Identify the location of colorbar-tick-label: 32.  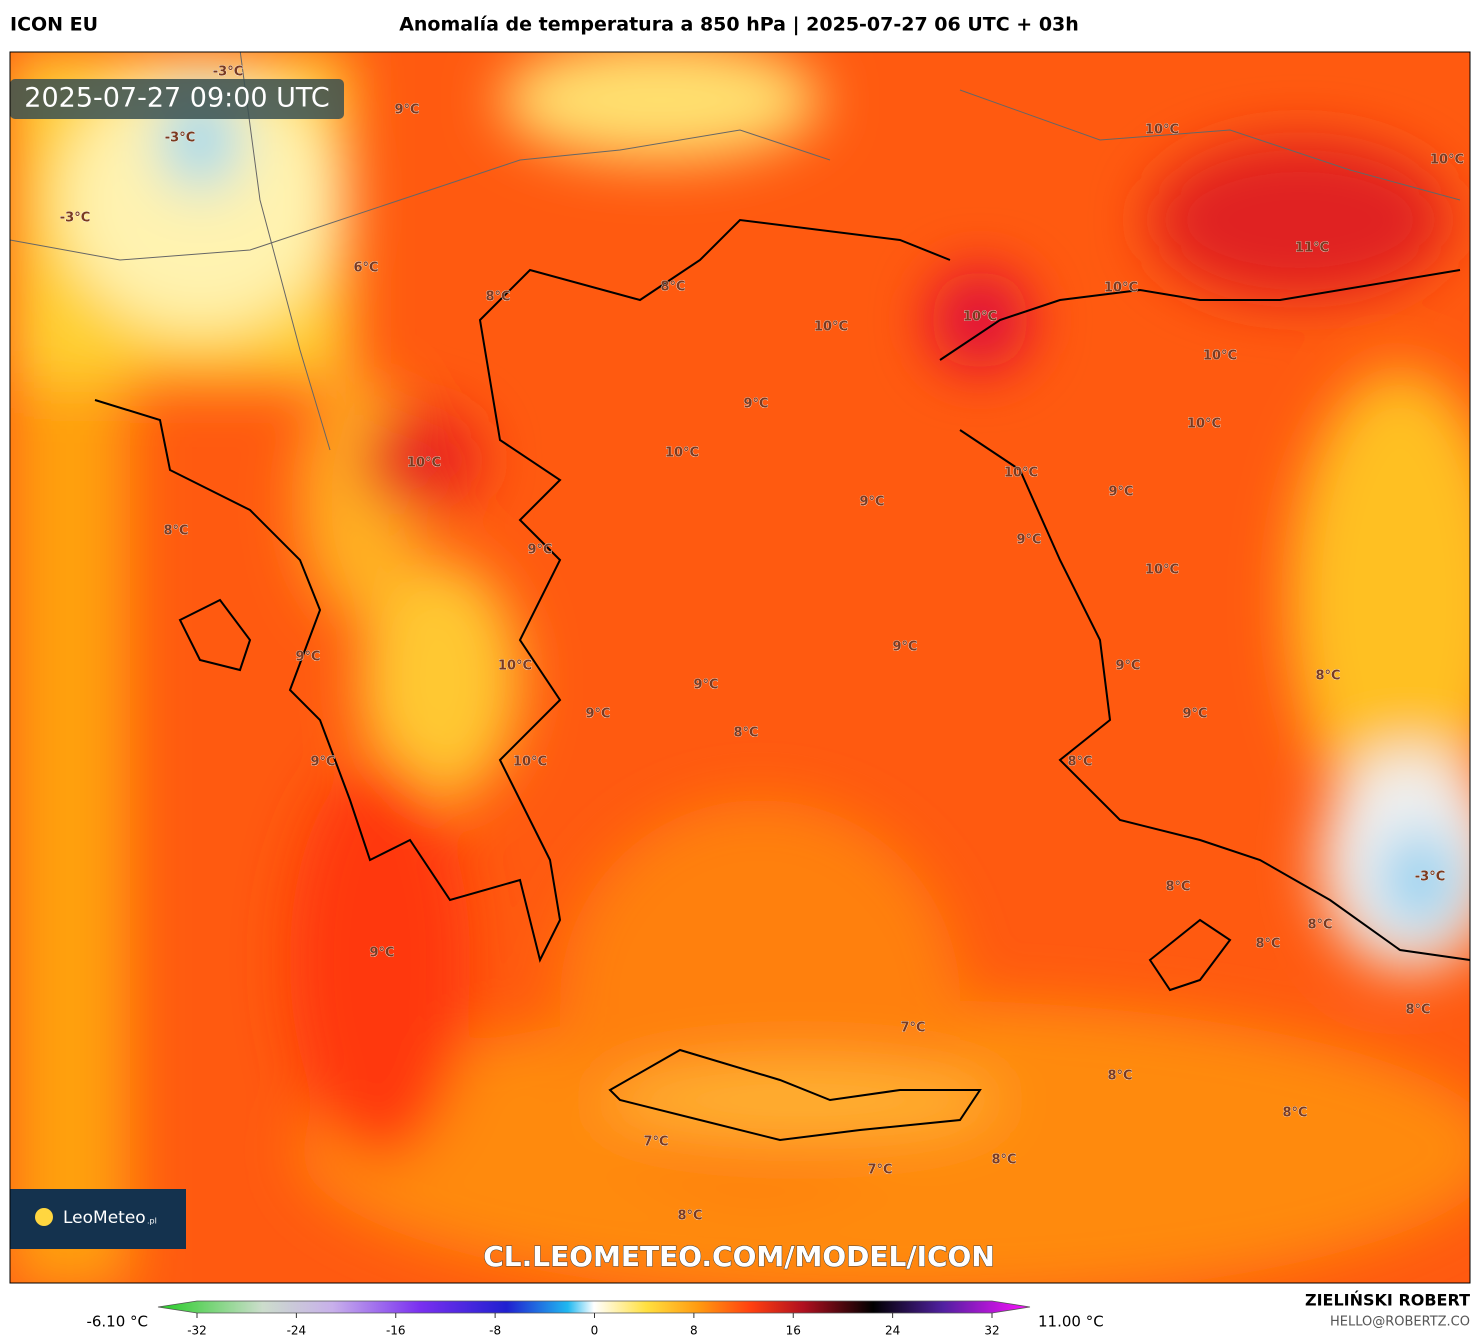
(991, 1331).